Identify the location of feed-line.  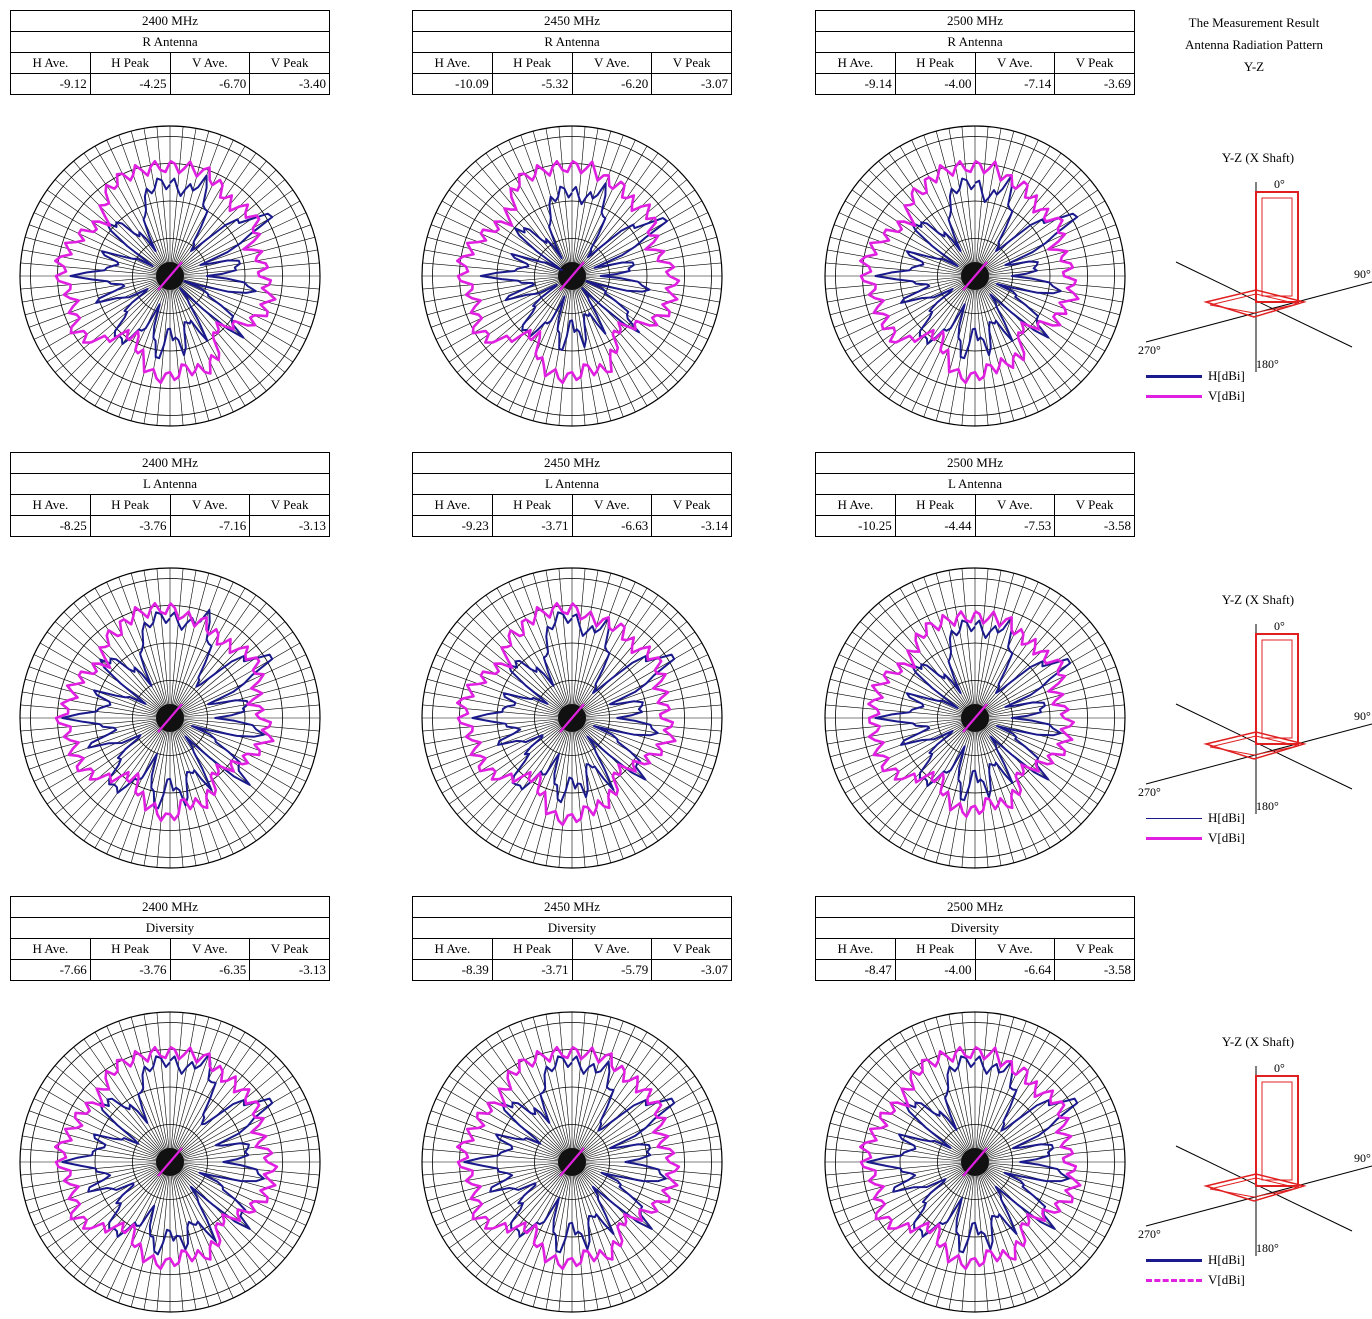
(975, 276).